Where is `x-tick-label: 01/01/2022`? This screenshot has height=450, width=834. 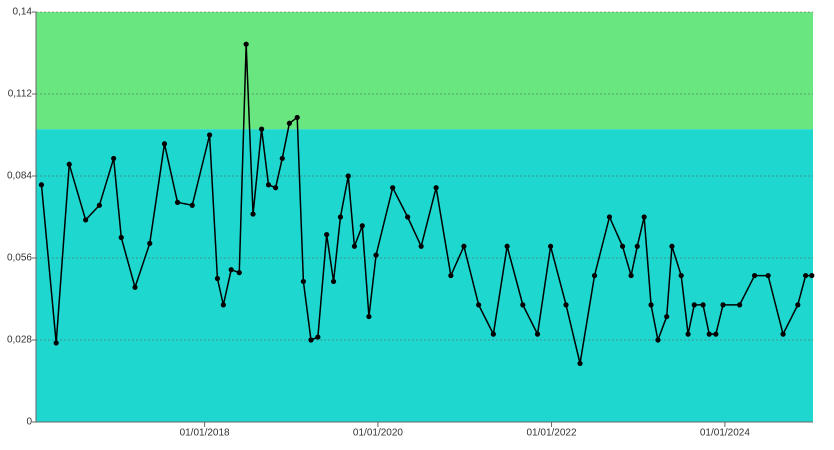
x-tick-label: 01/01/2022 is located at coordinates (552, 433).